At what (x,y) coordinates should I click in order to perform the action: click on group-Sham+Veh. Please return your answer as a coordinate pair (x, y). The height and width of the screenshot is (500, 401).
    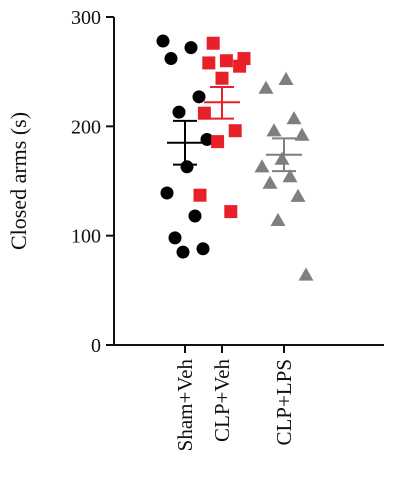
    Looking at the image, I should click on (185, 146).